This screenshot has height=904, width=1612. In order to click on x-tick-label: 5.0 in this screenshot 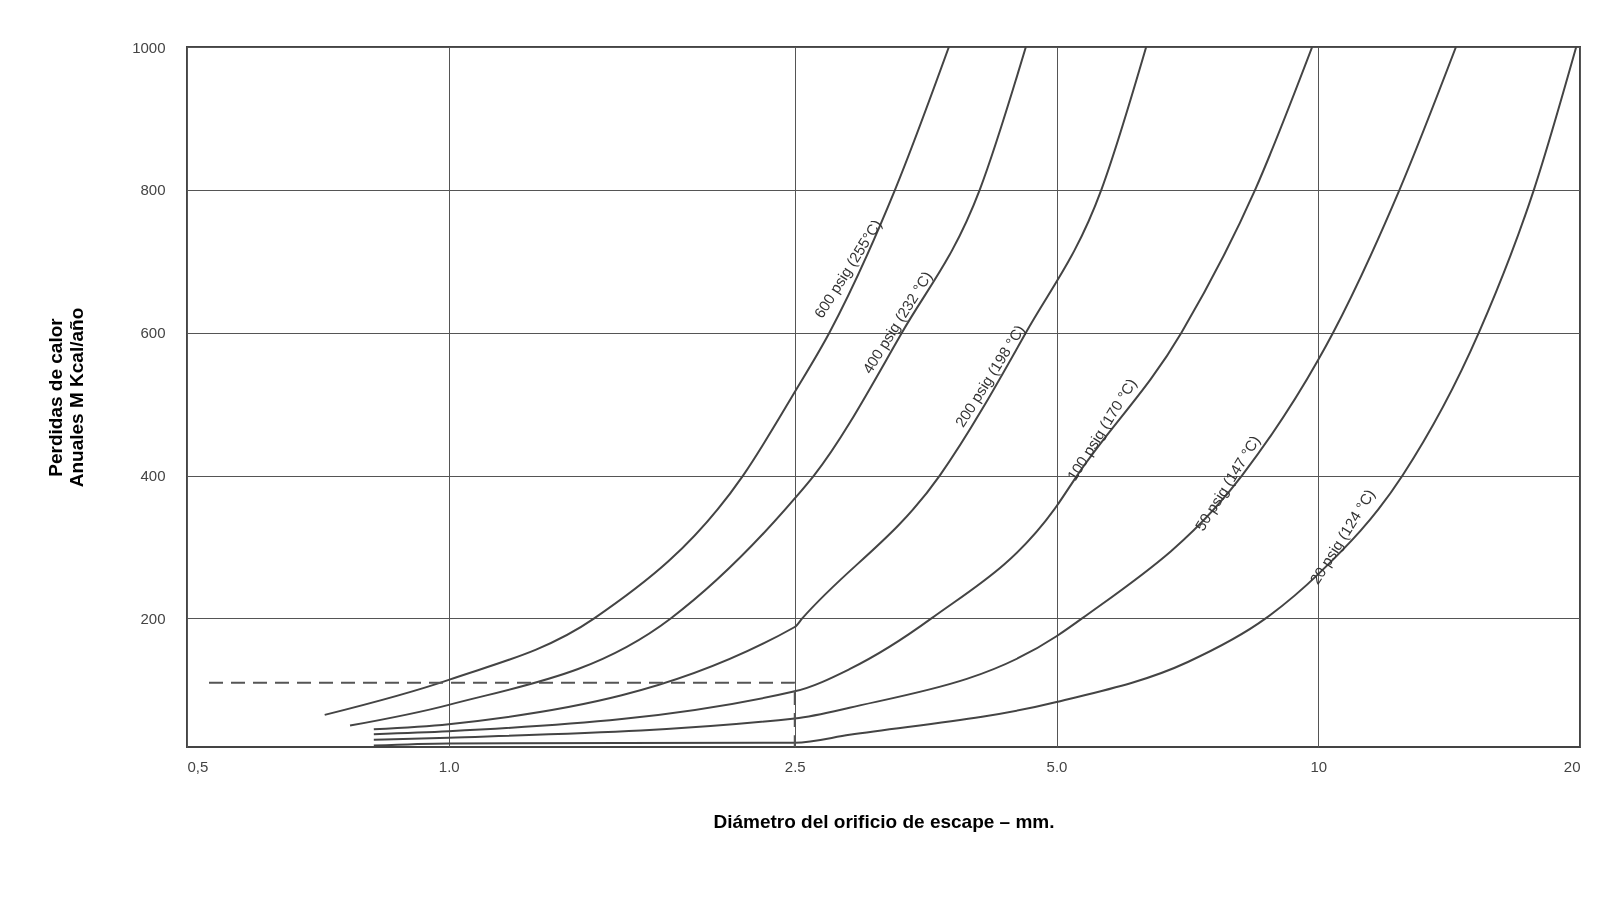, I will do `click(1057, 766)`.